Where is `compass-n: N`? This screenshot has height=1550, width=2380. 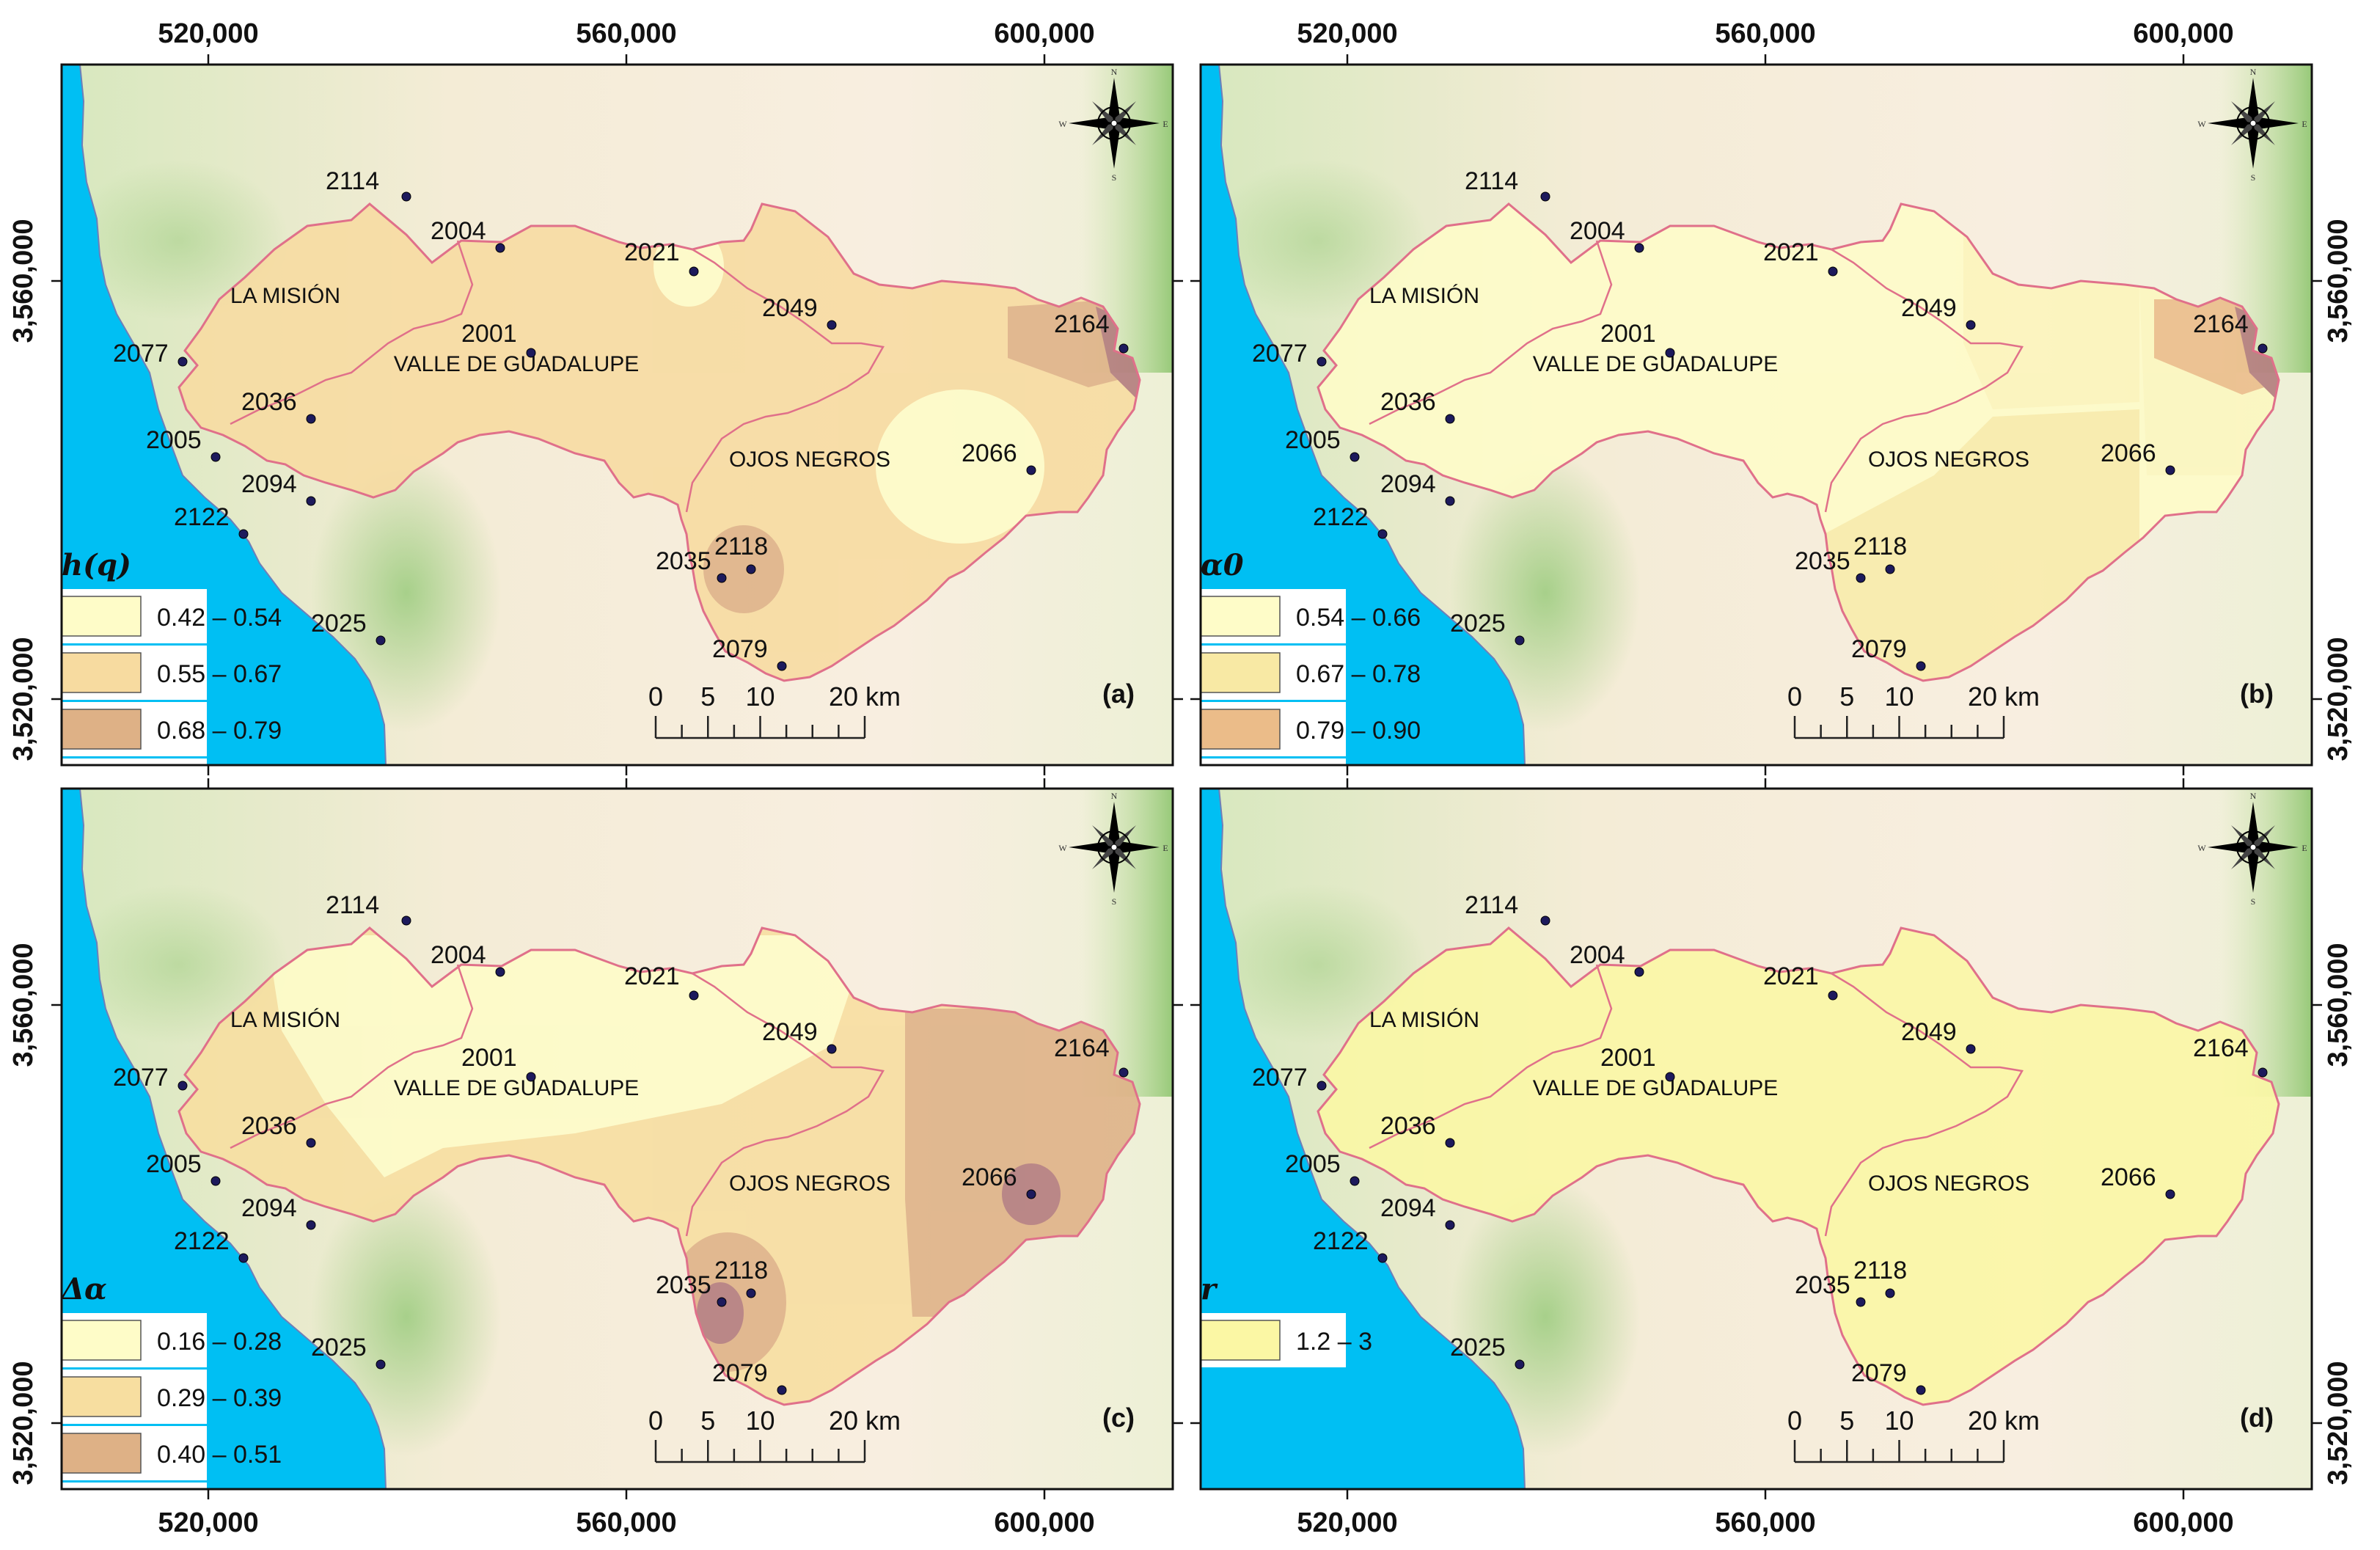 compass-n: N is located at coordinates (1115, 72).